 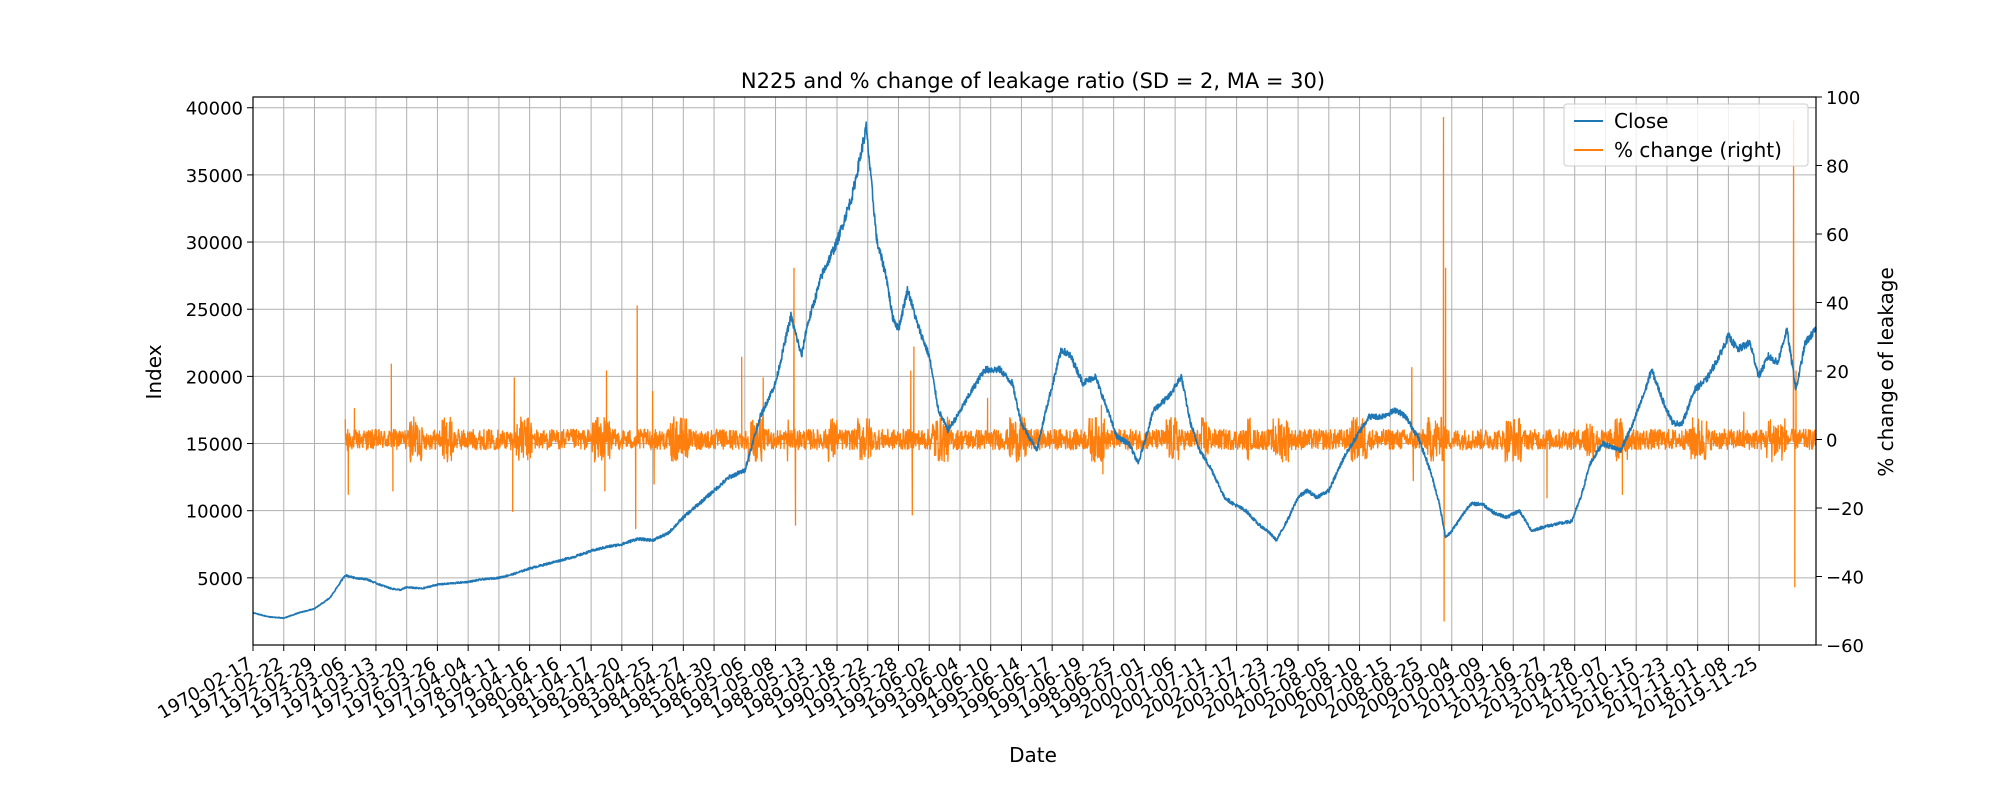 I want to click on y-right-tick-label: 100, so click(x=1843, y=98).